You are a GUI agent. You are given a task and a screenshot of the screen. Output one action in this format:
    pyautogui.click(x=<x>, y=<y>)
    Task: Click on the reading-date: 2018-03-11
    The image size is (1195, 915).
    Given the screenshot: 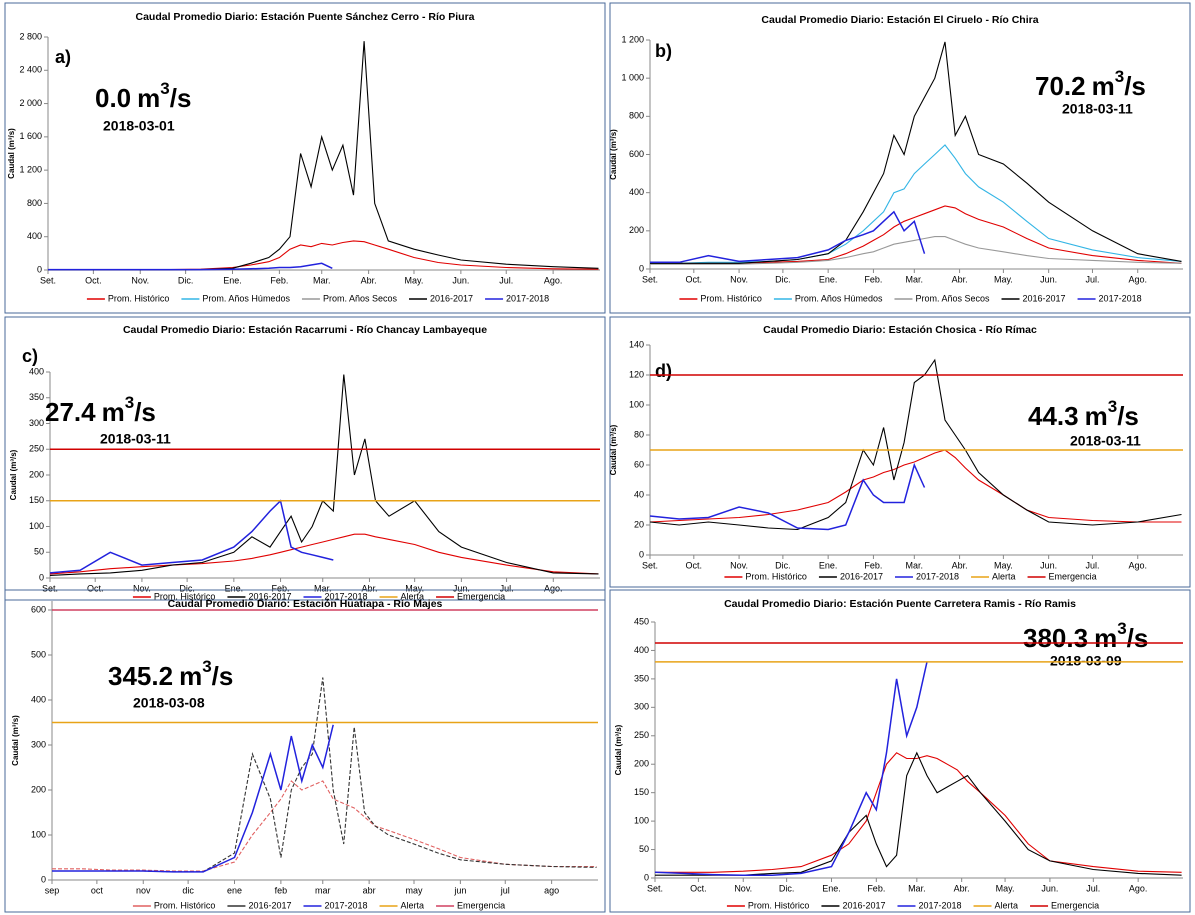 What is the action you would take?
    pyautogui.click(x=1097, y=109)
    